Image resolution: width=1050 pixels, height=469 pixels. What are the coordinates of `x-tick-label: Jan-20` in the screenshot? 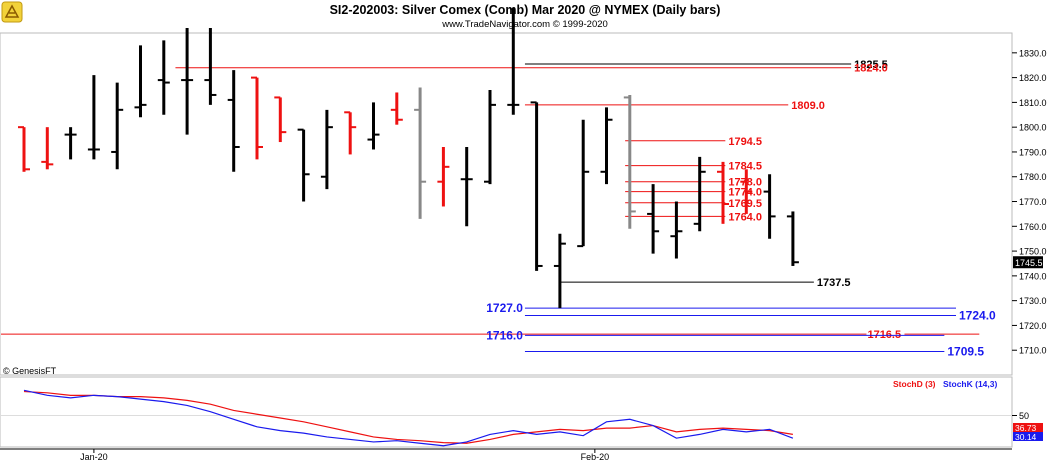 It's located at (94, 457).